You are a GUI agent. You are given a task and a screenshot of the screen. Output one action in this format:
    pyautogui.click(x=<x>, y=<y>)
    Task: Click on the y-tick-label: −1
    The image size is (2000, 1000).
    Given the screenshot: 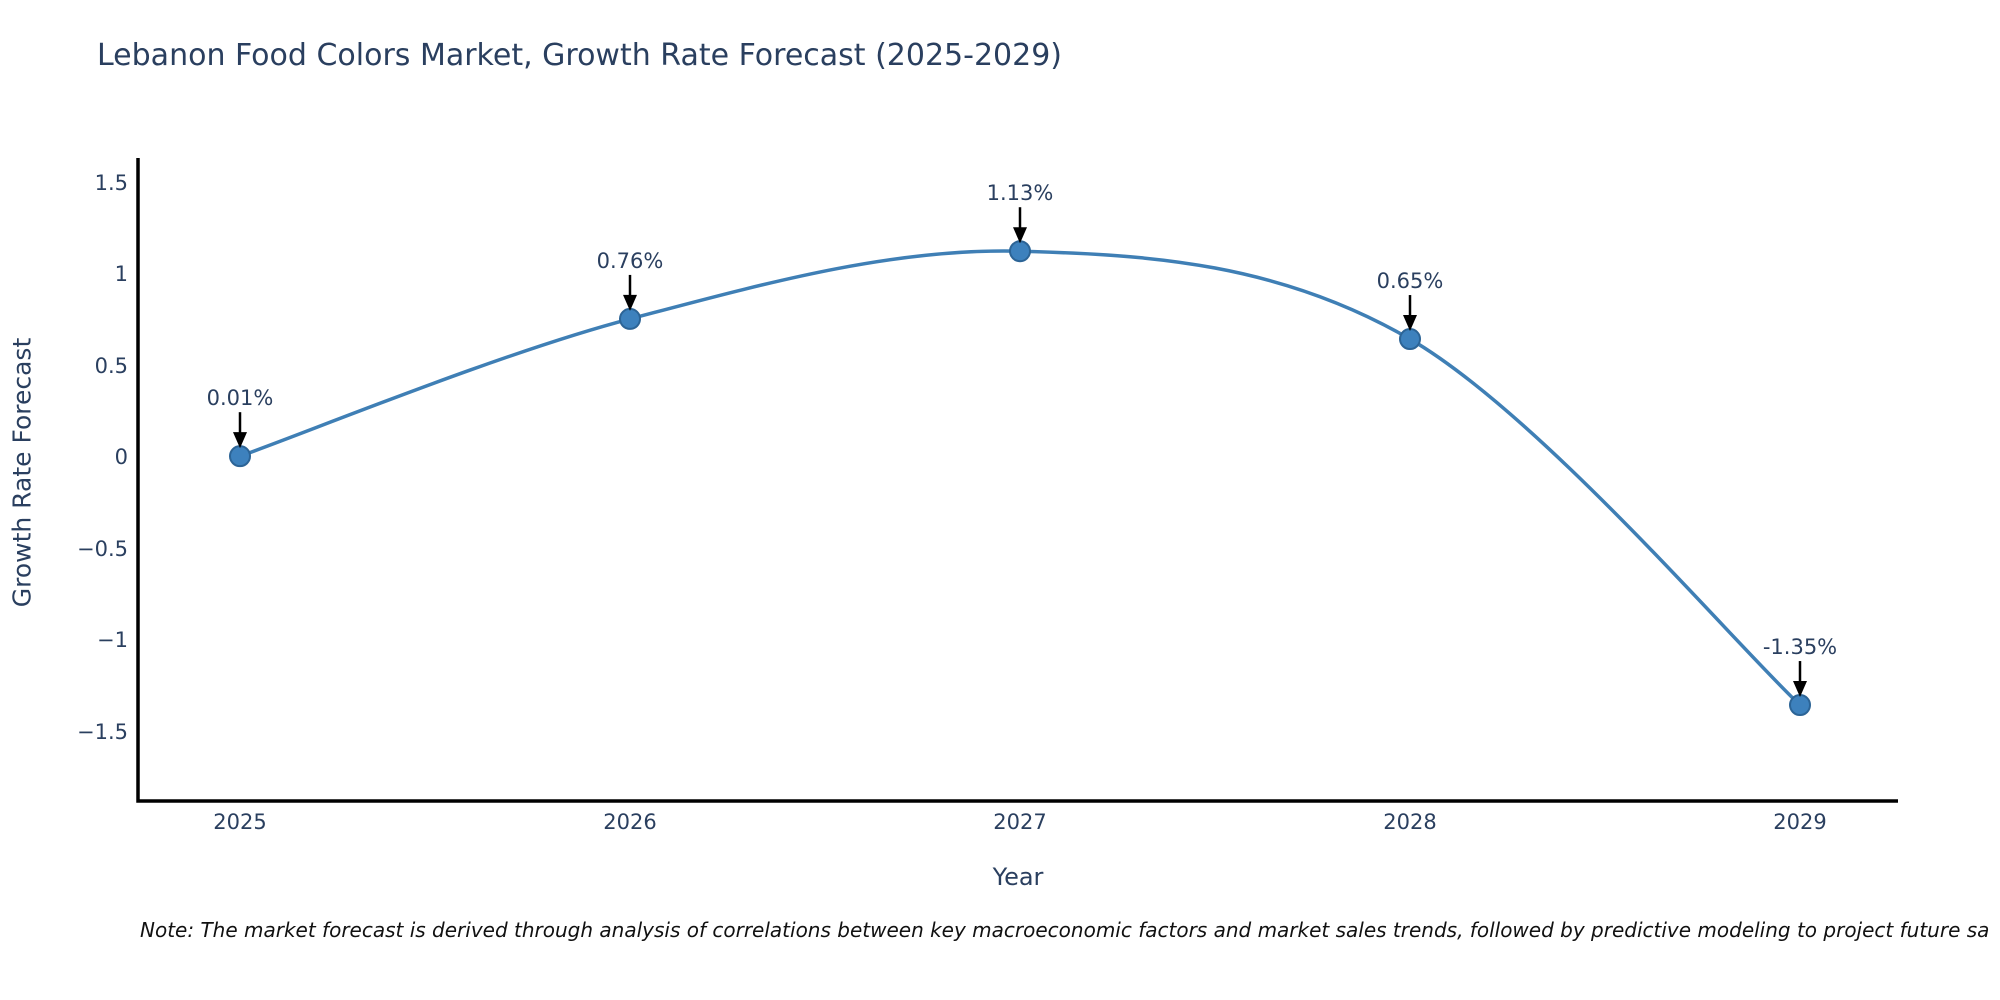 What is the action you would take?
    pyautogui.click(x=112, y=640)
    